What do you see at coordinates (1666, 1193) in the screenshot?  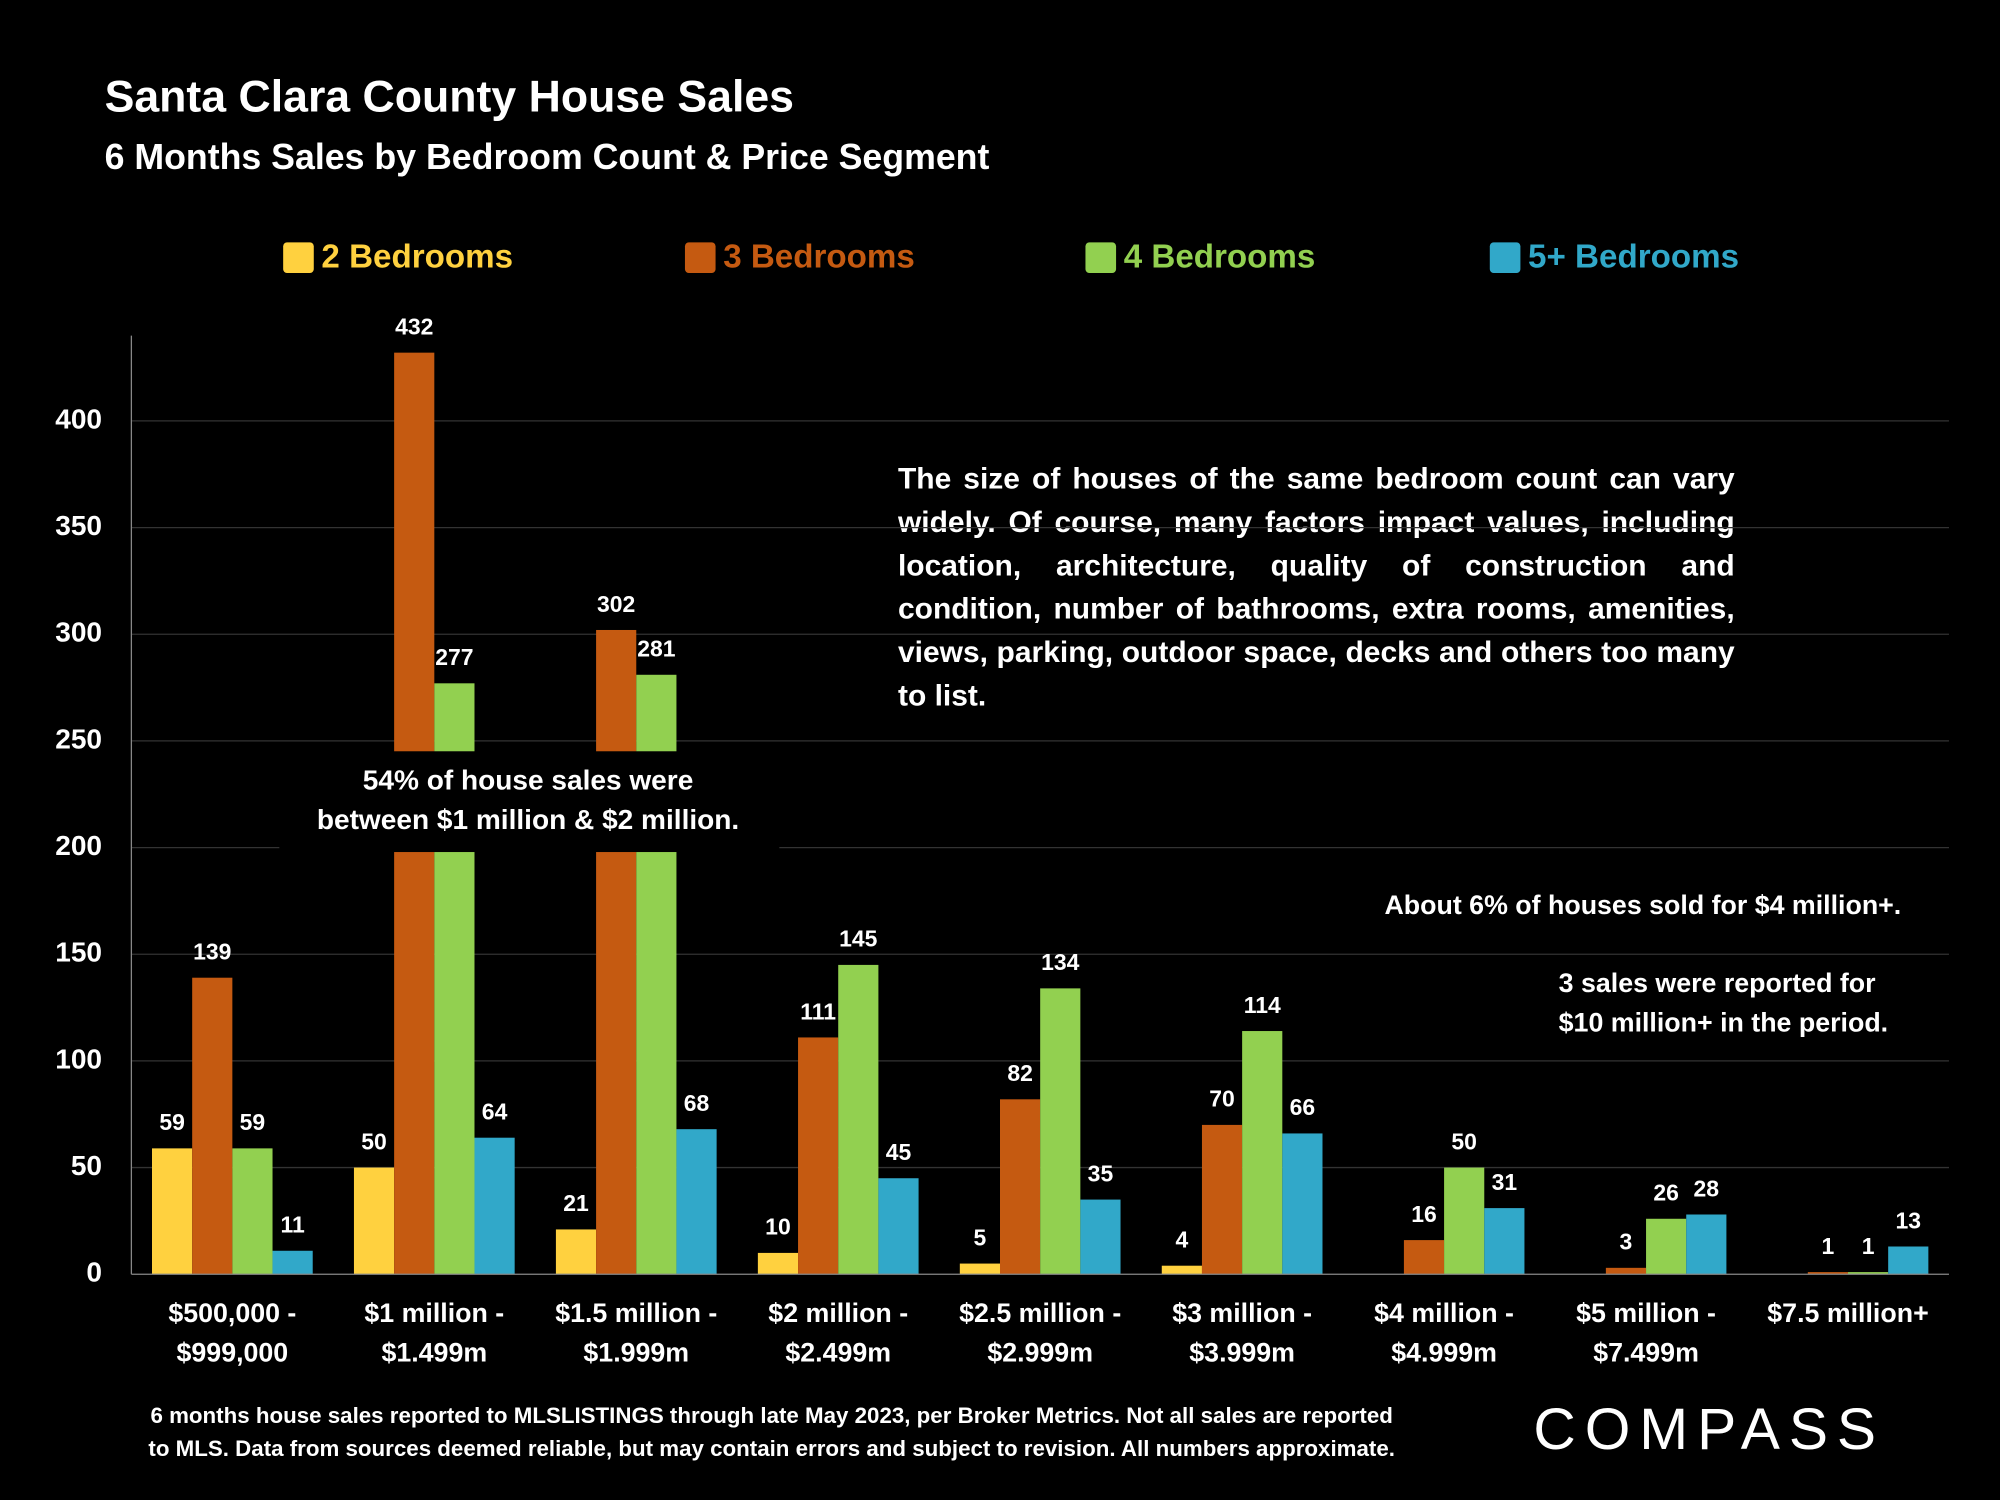 I see `value-label: 26` at bounding box center [1666, 1193].